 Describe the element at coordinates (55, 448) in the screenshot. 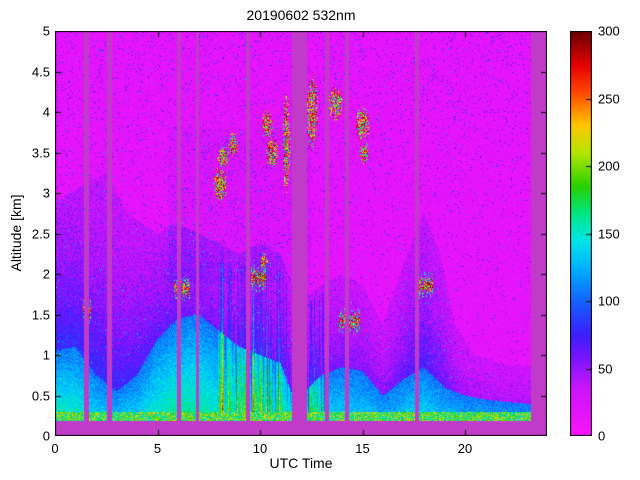

I see `x-tick-label: 0` at that location.